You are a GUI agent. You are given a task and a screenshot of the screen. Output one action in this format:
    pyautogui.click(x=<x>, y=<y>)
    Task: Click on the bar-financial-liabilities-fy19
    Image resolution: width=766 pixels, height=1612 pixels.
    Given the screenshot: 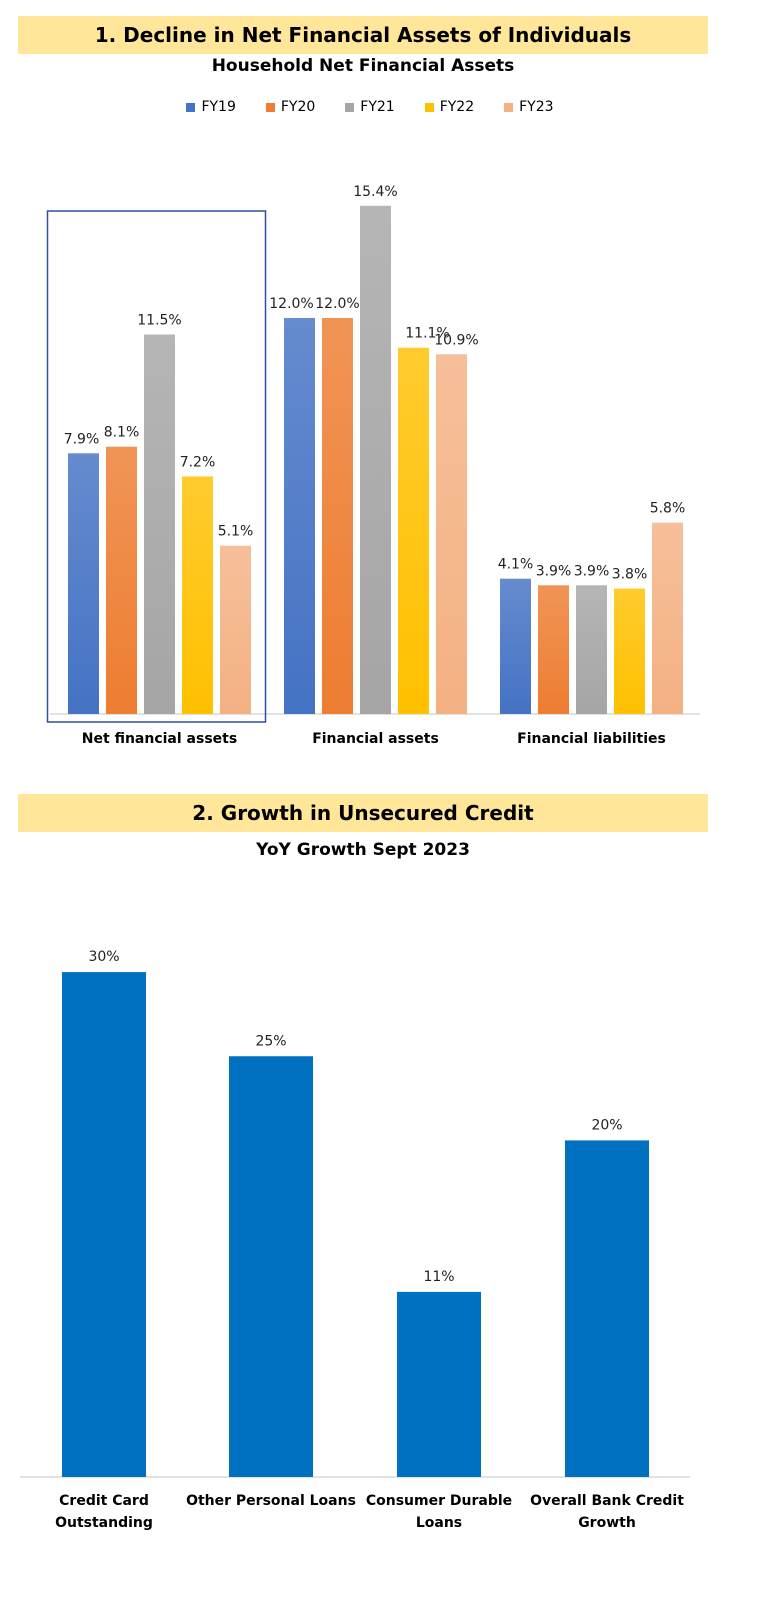 What is the action you would take?
    pyautogui.click(x=515, y=646)
    